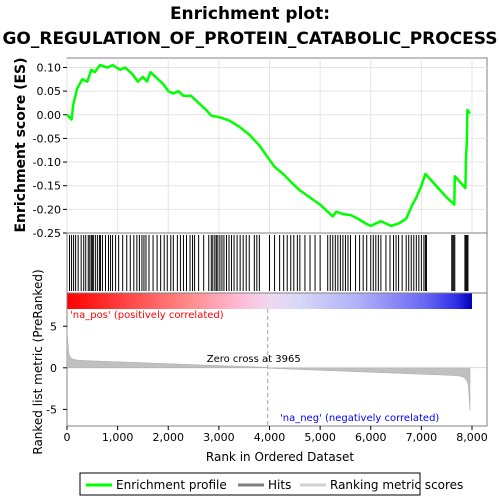  I want to click on es-y-tick-label: 0.10, so click(49, 67).